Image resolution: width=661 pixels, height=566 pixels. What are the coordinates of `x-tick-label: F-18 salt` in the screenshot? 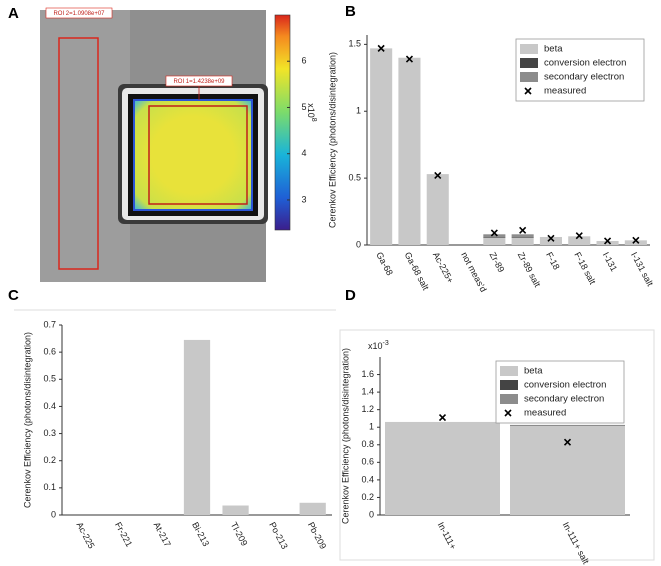 It's located at (585, 268).